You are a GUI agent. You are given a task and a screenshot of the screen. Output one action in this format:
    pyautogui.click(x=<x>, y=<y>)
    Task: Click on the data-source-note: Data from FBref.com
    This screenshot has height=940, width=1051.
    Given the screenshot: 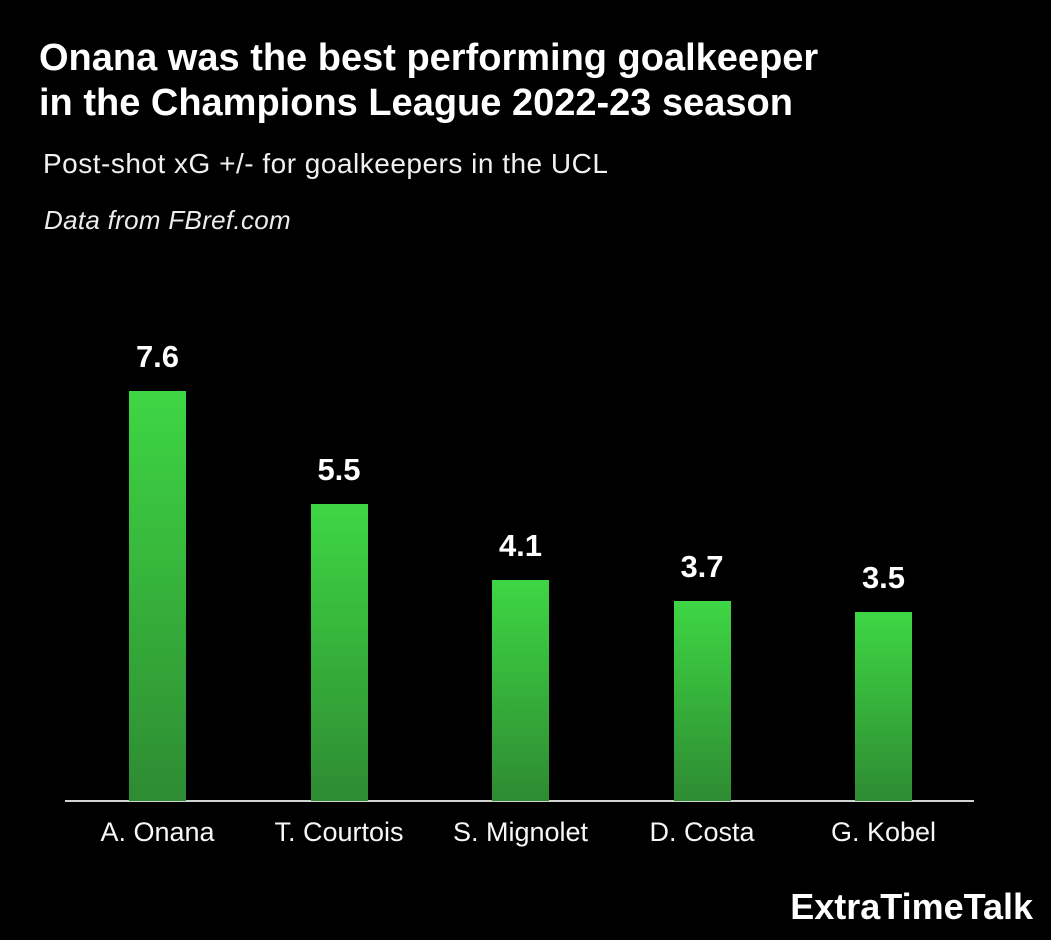 What is the action you would take?
    pyautogui.click(x=167, y=220)
    